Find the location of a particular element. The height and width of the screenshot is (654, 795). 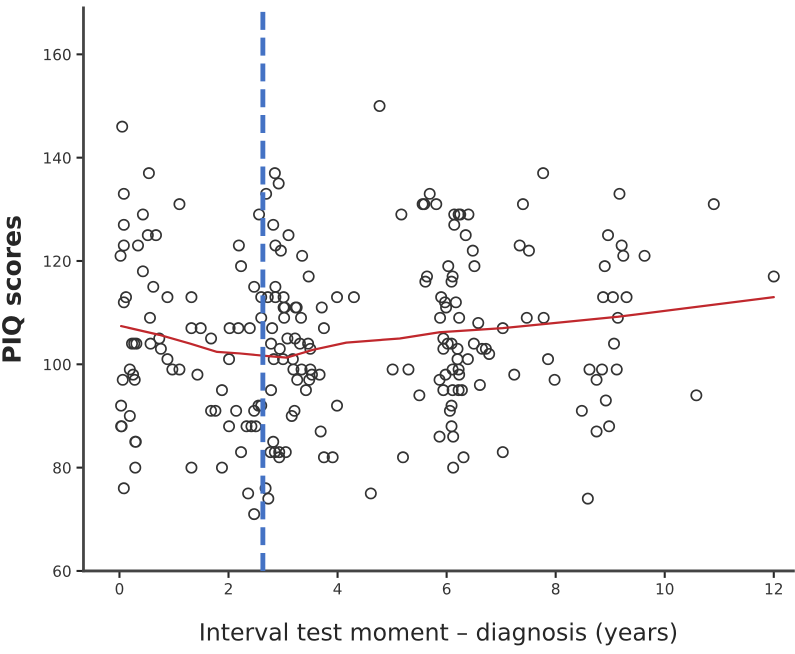

x-tick-label: 10 is located at coordinates (665, 589).